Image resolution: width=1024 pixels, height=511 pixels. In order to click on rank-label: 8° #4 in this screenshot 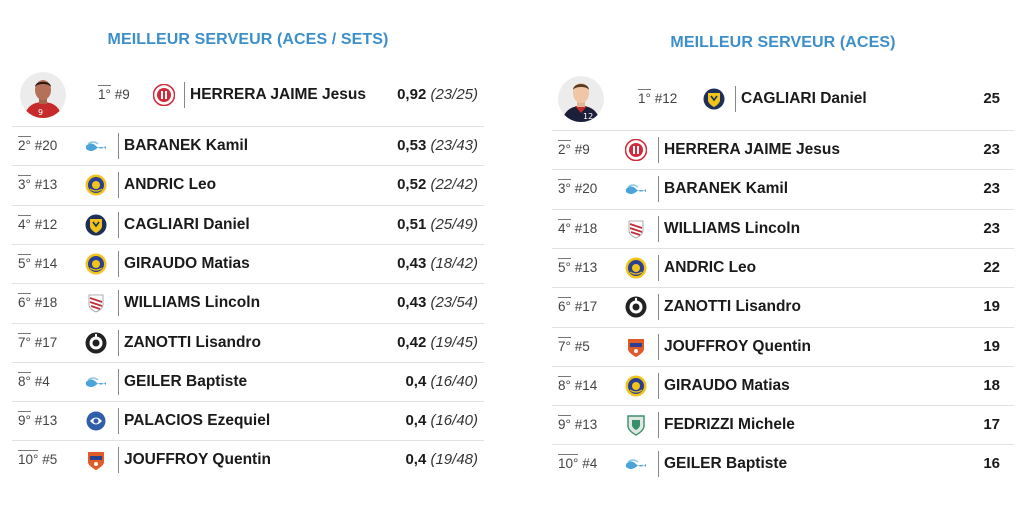, I will do `click(34, 380)`.